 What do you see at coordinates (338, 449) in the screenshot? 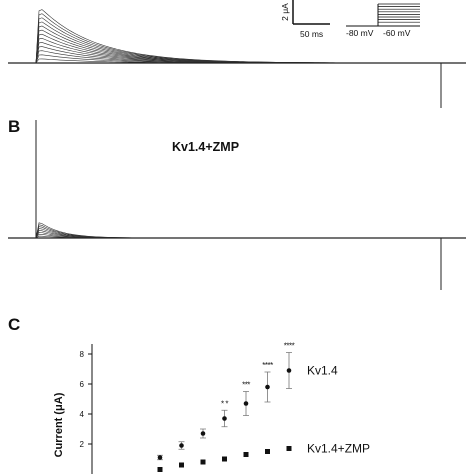
I see `series-label-kv14-zmp: Kv1.4+ZMP` at bounding box center [338, 449].